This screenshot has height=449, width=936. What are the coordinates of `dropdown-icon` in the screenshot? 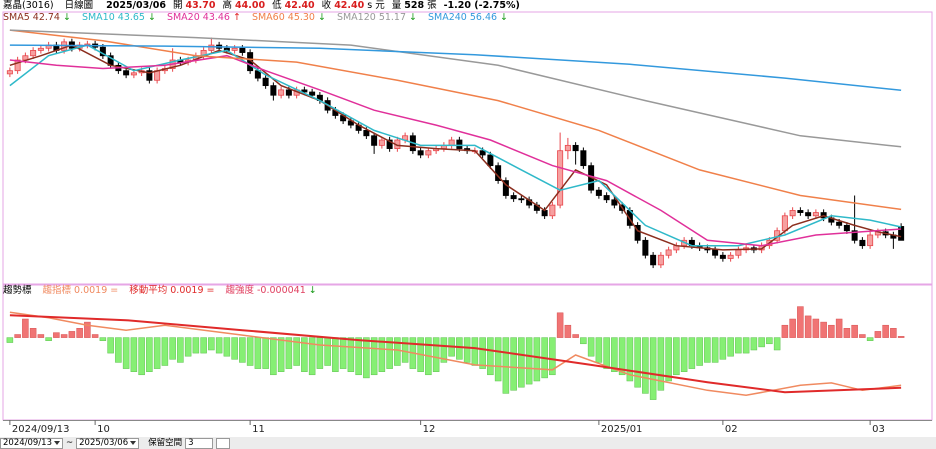 It's located at (57, 443).